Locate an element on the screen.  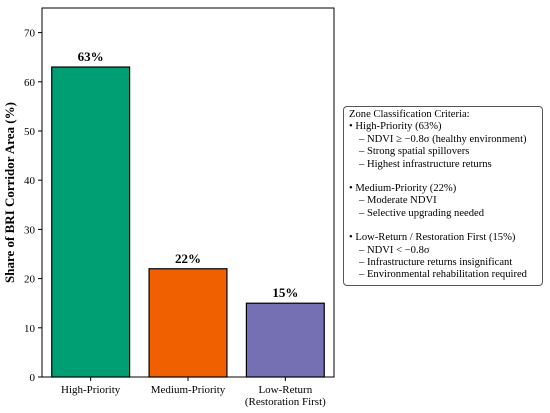
criteria-item: – NDVI < −0.8σ is located at coordinates (394, 250).